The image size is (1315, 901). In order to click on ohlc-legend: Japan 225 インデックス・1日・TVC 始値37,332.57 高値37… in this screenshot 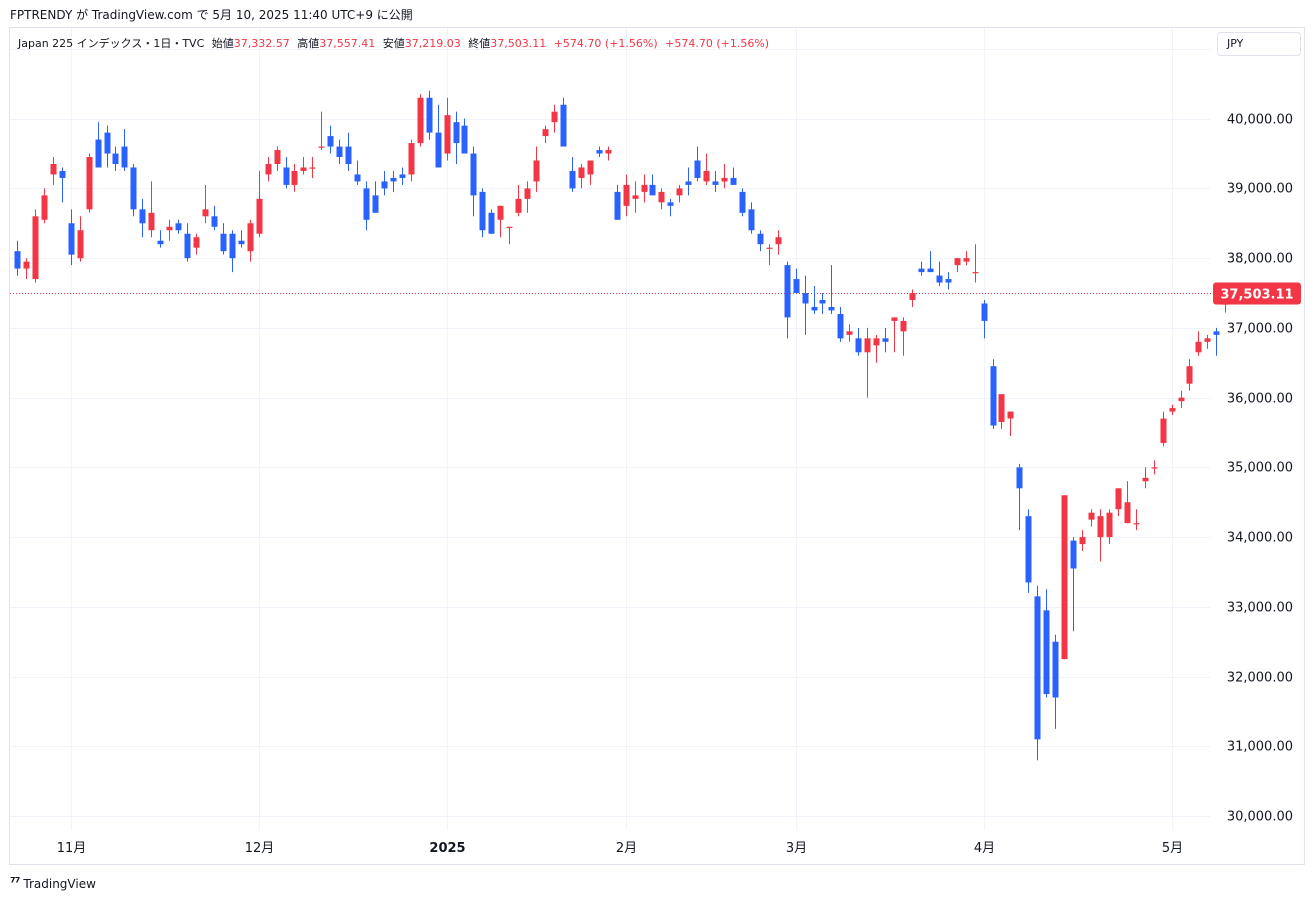, I will do `click(395, 43)`.